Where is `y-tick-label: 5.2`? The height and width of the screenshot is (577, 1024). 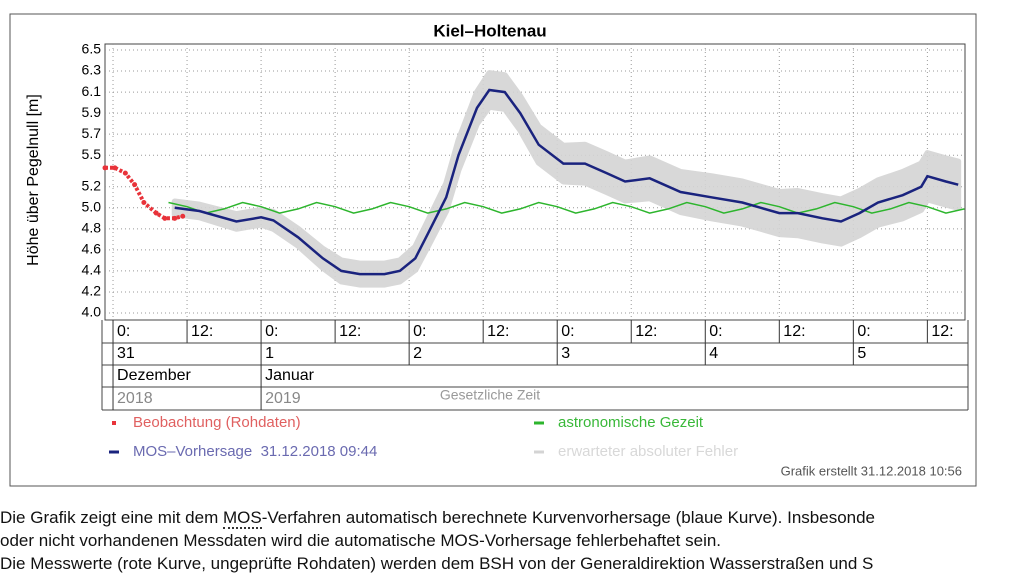 y-tick-label: 5.2 is located at coordinates (92, 185).